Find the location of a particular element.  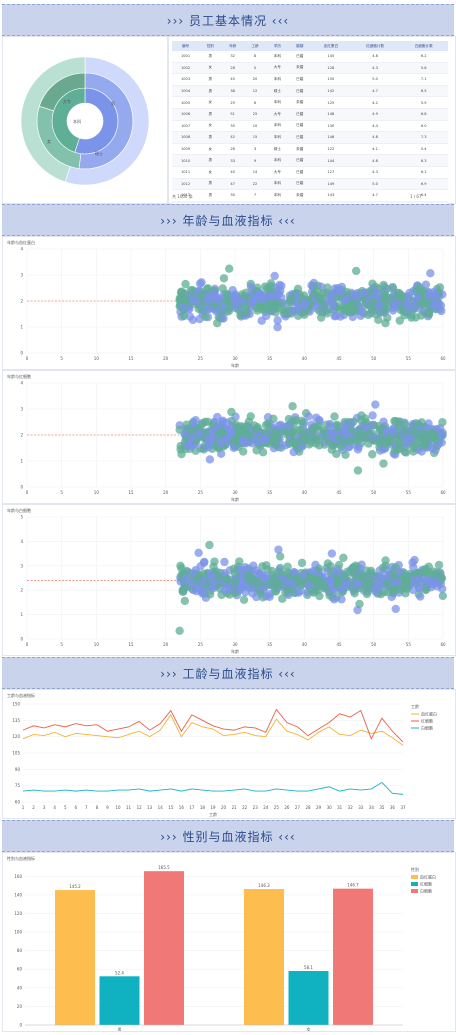

table-header-cell: 学历 is located at coordinates (277, 46).